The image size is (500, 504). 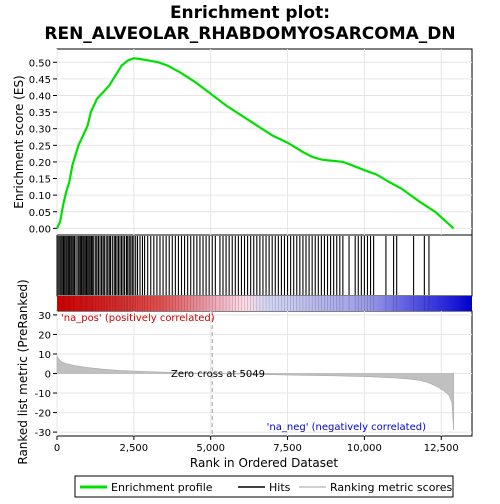 What do you see at coordinates (23, 371) in the screenshot?
I see `ranked-y-axis-label: Ranked list metric (PreRanked)` at bounding box center [23, 371].